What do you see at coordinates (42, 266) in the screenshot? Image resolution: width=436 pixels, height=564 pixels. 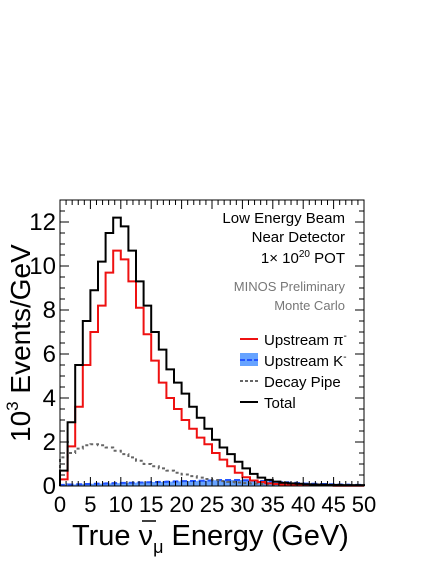 I see `y-tick-label: 10` at bounding box center [42, 266].